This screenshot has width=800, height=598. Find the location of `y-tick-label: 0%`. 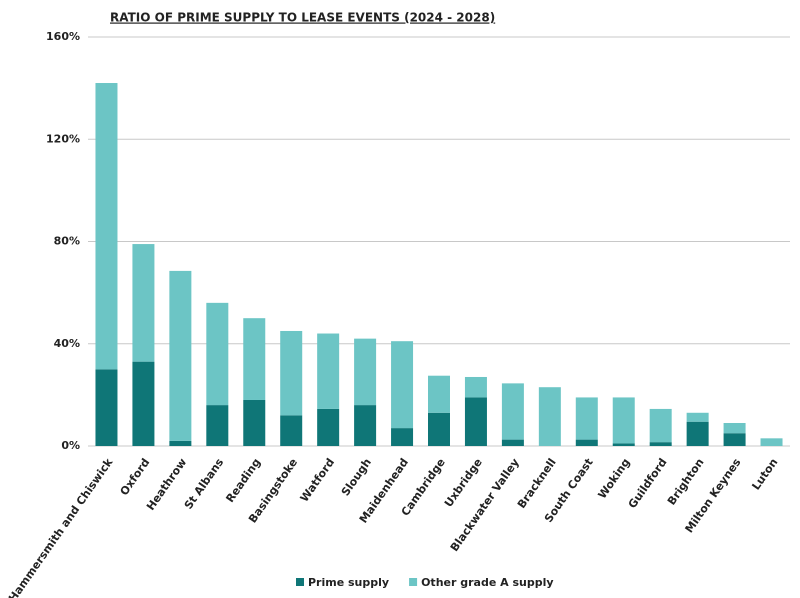

y-tick-label: 0% is located at coordinates (70, 445).